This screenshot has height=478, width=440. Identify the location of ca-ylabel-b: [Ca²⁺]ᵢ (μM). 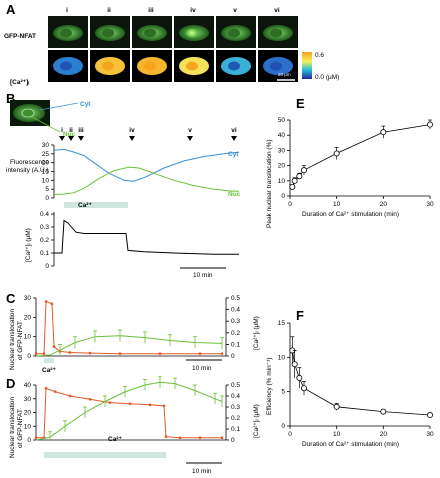
(28, 245).